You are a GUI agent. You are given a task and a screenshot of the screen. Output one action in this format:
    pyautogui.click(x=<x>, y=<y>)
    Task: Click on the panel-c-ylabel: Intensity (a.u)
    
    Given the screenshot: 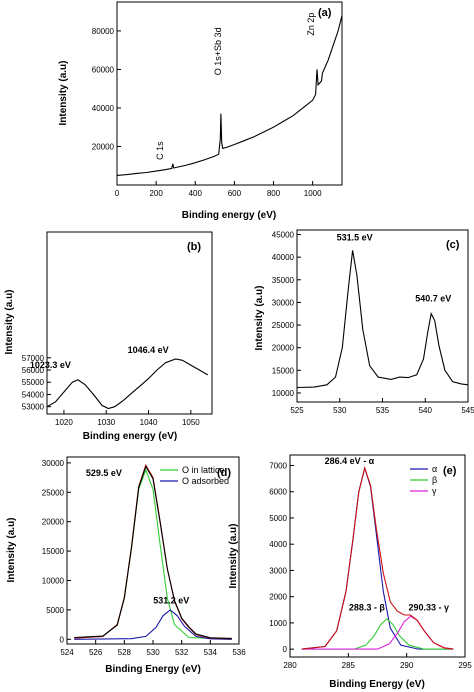 What is the action you would take?
    pyautogui.click(x=259, y=317)
    